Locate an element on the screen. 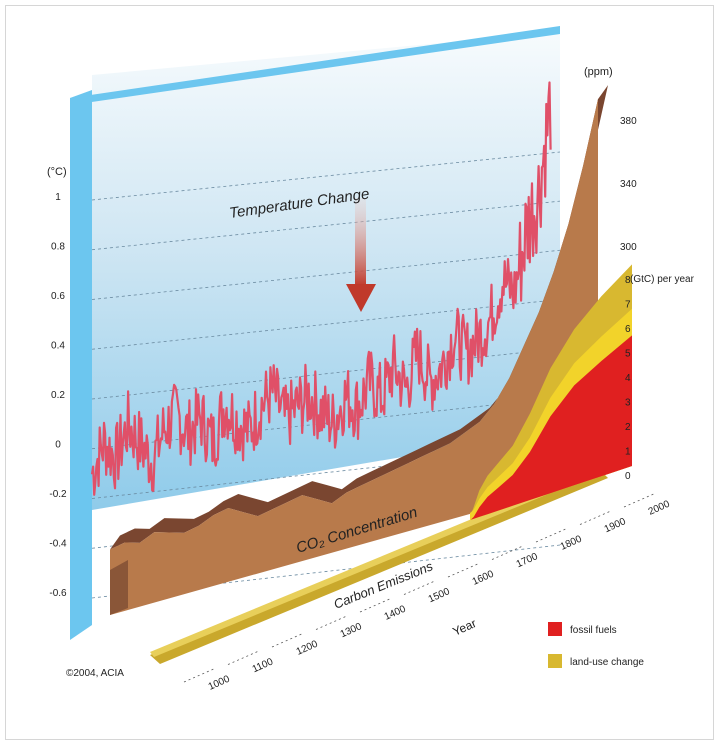 The width and height of the screenshot is (720, 746). emissions-tick-label: 1 is located at coordinates (628, 452).